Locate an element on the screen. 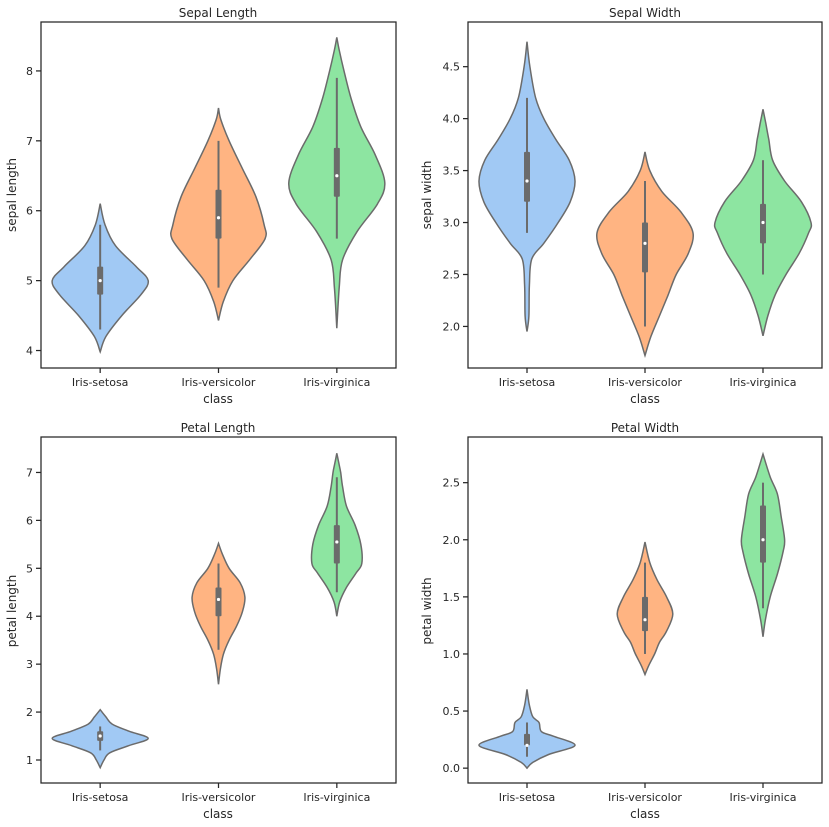 The width and height of the screenshot is (829, 827). y-tick-label: 0.5 is located at coordinates (452, 711).